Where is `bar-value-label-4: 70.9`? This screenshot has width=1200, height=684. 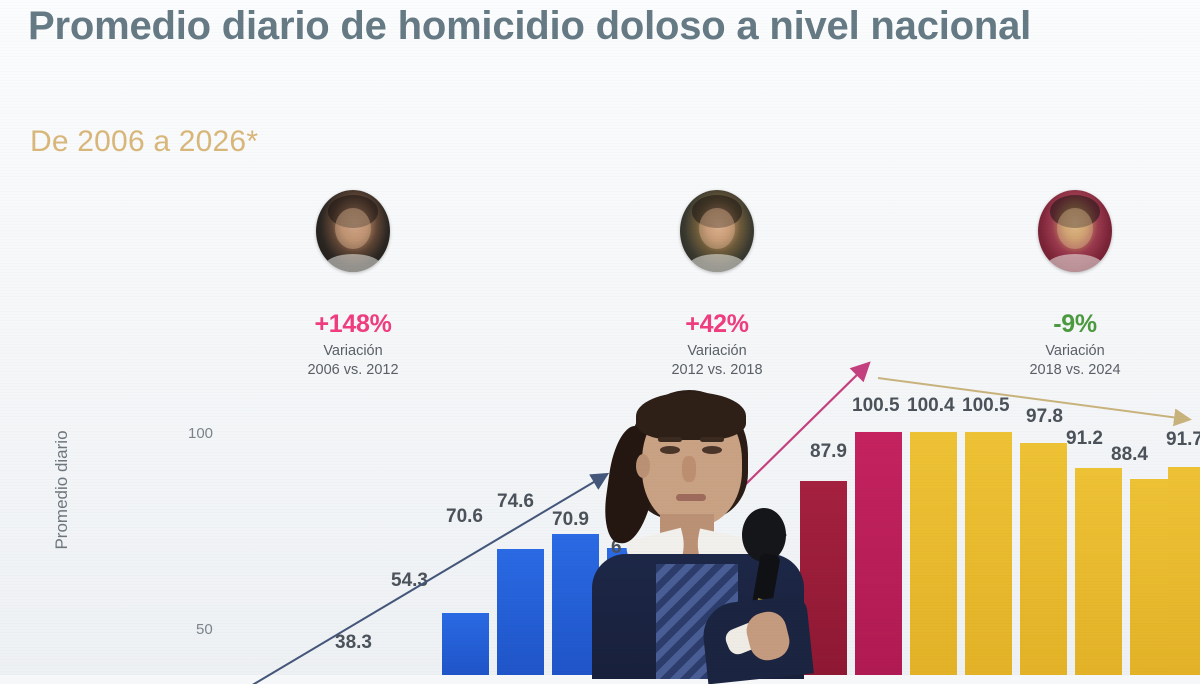 bar-value-label-4: 70.9 is located at coordinates (570, 519).